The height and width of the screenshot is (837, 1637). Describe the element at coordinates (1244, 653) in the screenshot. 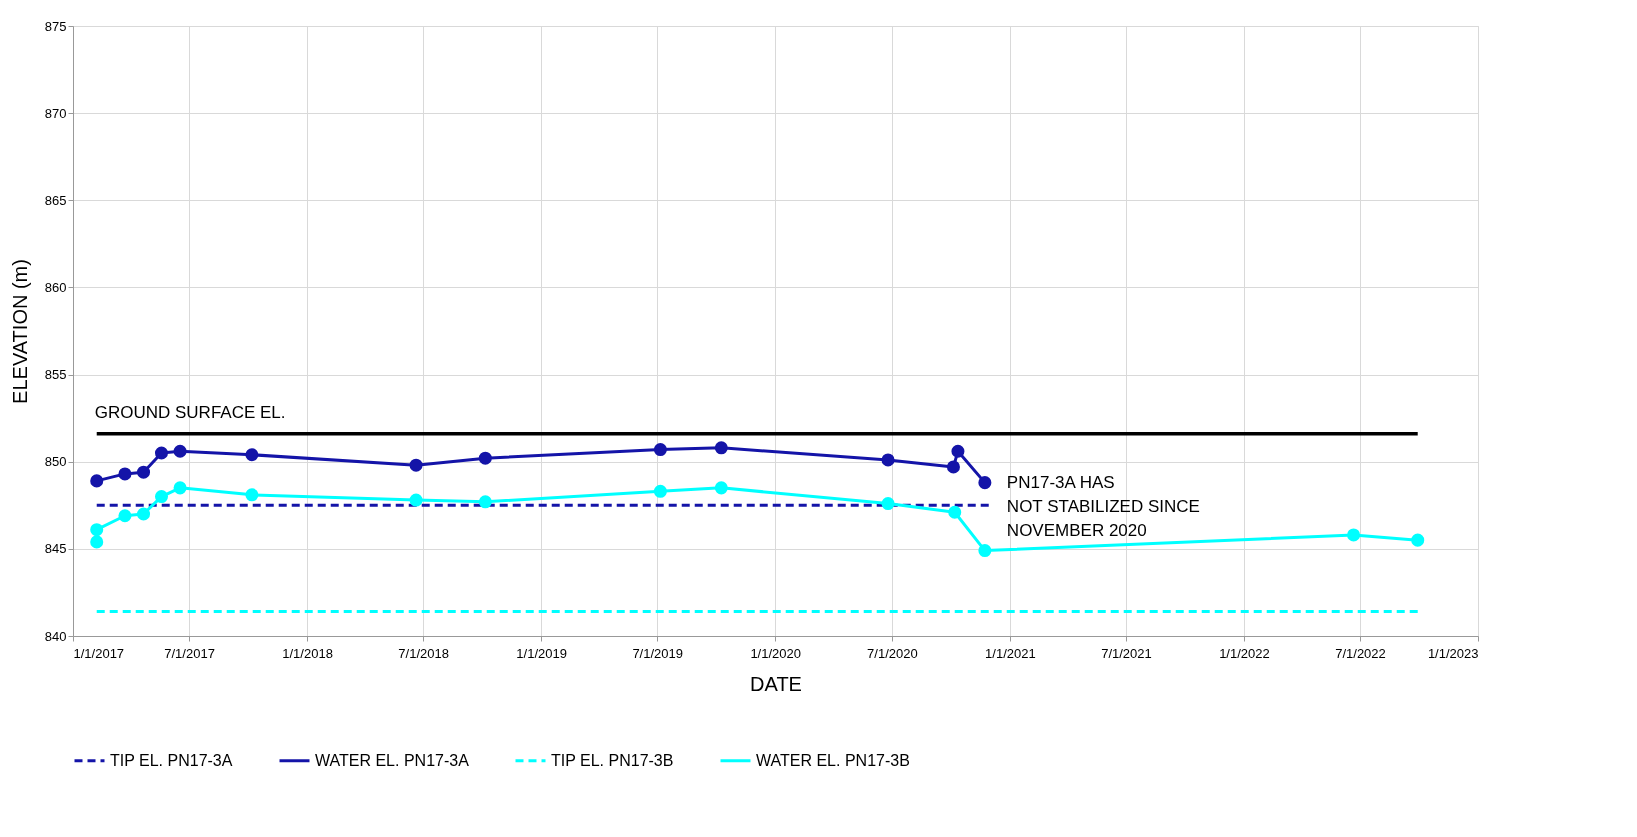

I see `x-tick-label: 1/1/2022` at that location.